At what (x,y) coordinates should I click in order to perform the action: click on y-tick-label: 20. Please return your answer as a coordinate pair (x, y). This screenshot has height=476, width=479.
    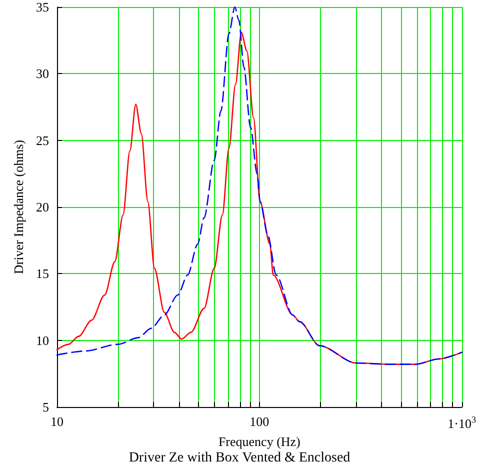
    Looking at the image, I should click on (42, 207).